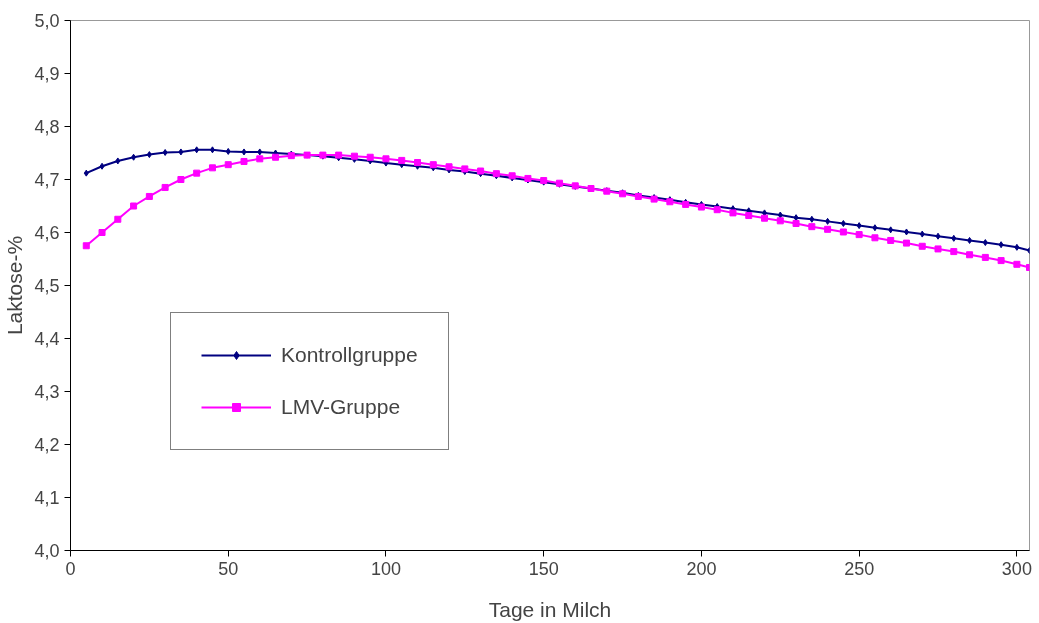 The height and width of the screenshot is (623, 1039). I want to click on y-tick-label: 4,5, so click(47, 286).